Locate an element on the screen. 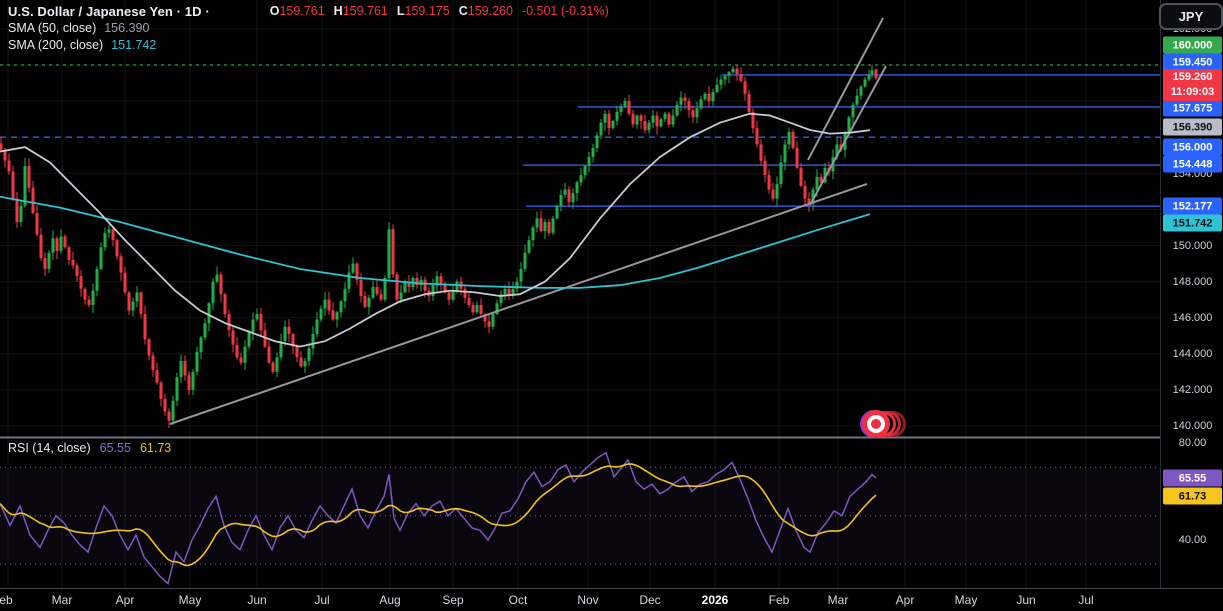 The width and height of the screenshot is (1223, 611). change-value: -0.501 (-0.31%) is located at coordinates (565, 11).